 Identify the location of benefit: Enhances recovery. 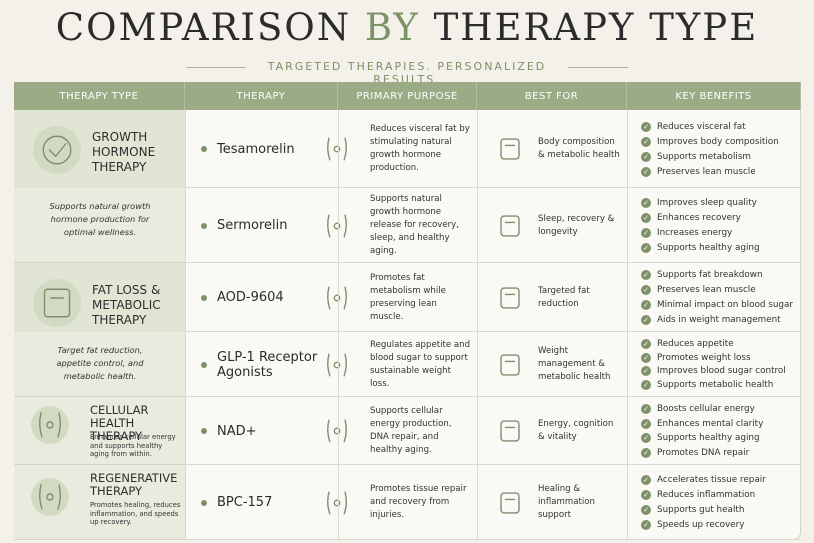
(699, 218).